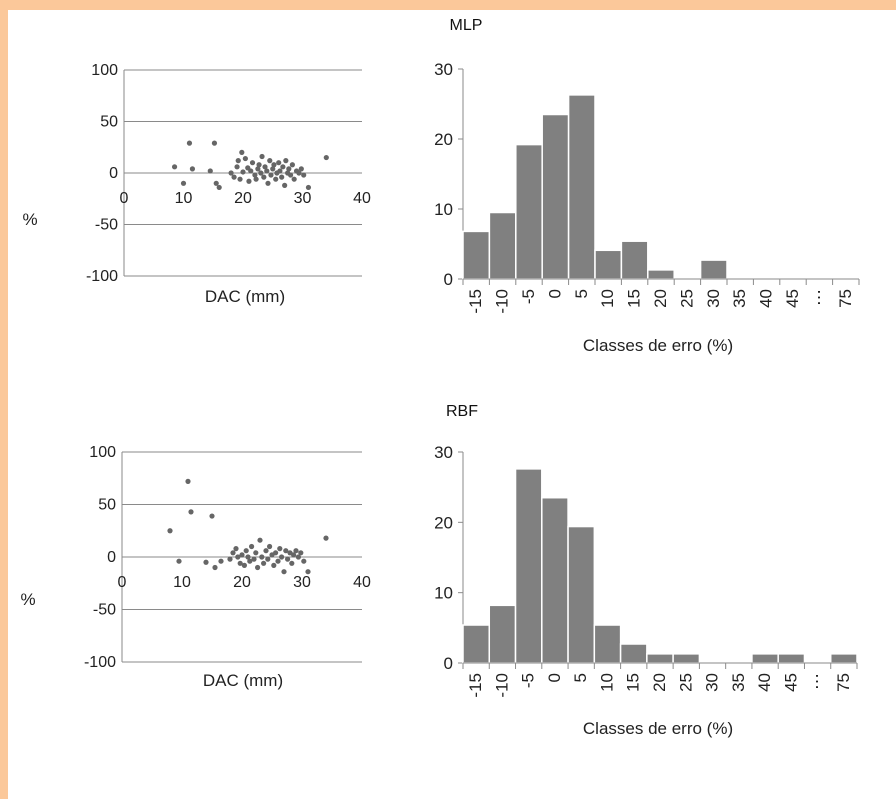 The width and height of the screenshot is (896, 799). I want to click on y-tick-label-mlp-hist-1: 20, so click(443, 139).